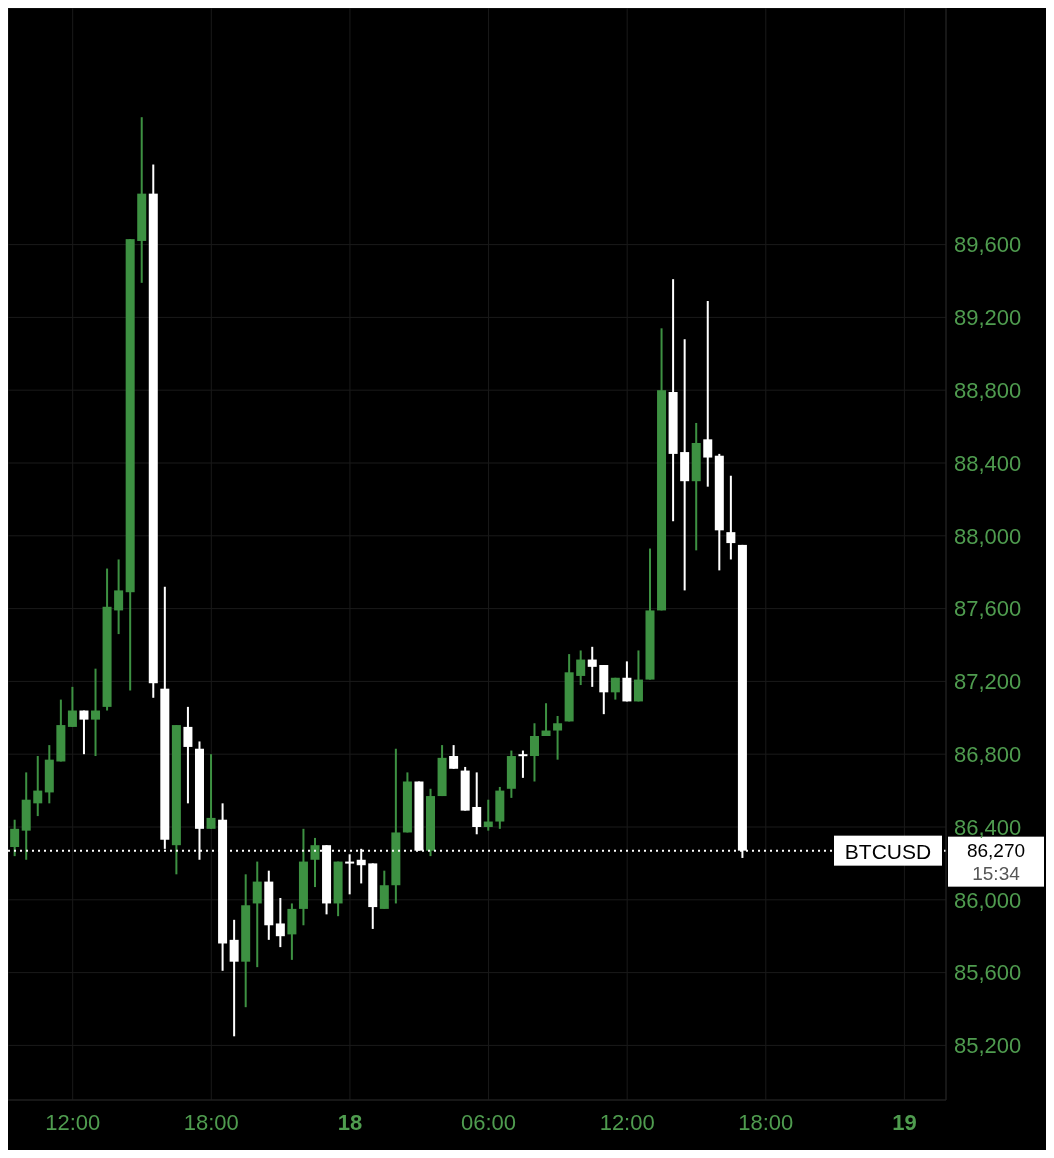 The image size is (1054, 1158). What do you see at coordinates (988, 973) in the screenshot?
I see `y-tick-label: 85,600` at bounding box center [988, 973].